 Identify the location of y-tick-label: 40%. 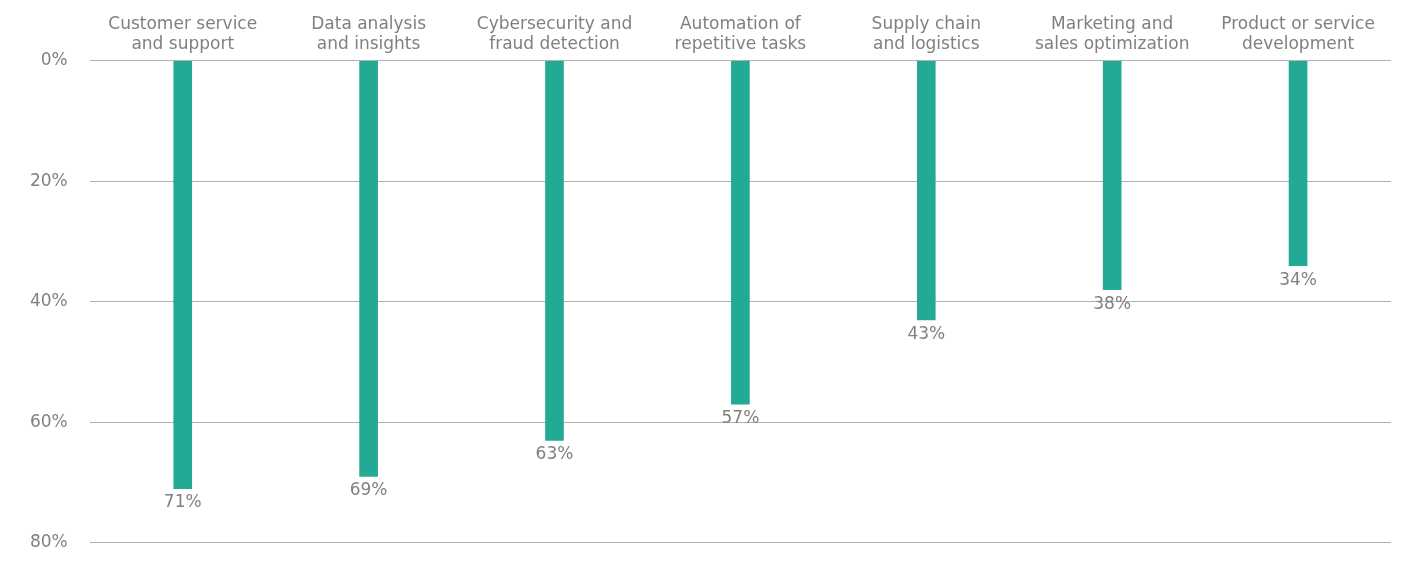
(48, 300).